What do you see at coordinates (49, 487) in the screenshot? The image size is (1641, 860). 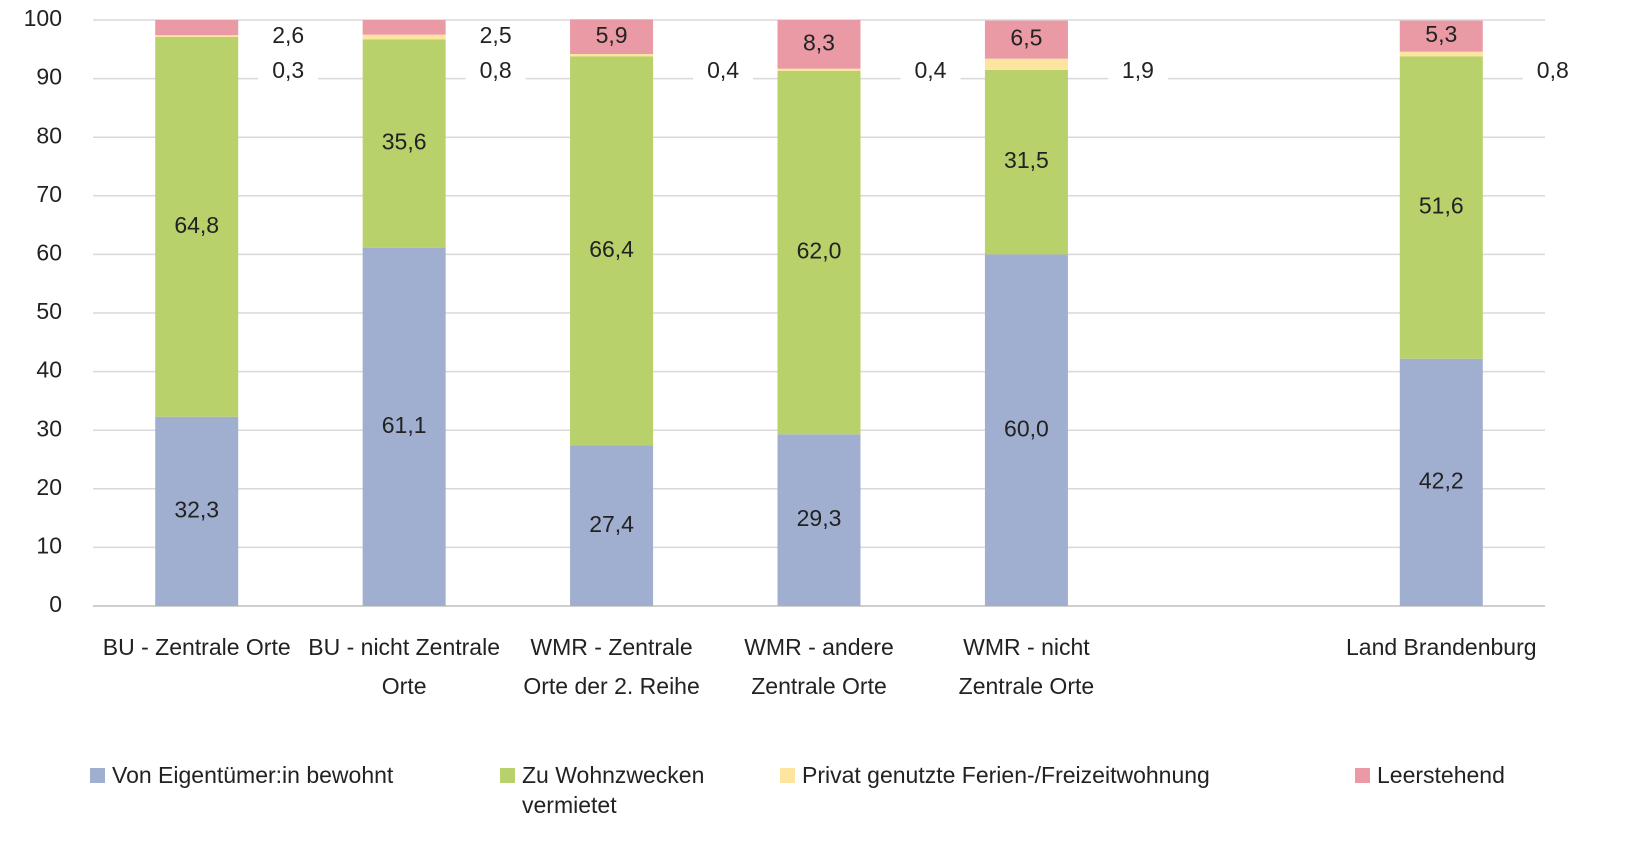 I see `y-tick-label: 20` at bounding box center [49, 487].